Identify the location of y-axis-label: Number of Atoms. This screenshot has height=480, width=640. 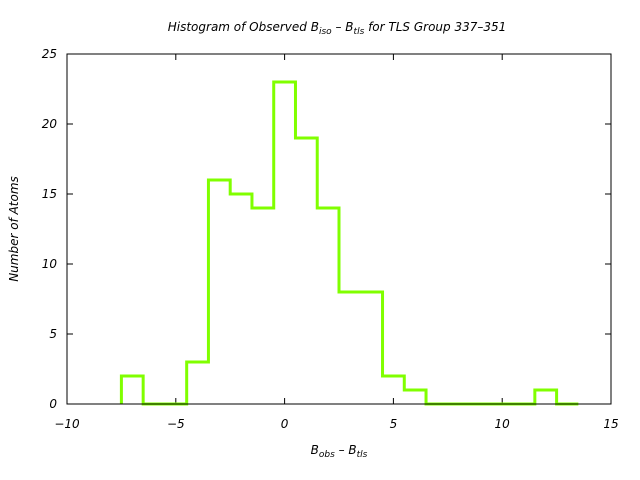
(14, 229).